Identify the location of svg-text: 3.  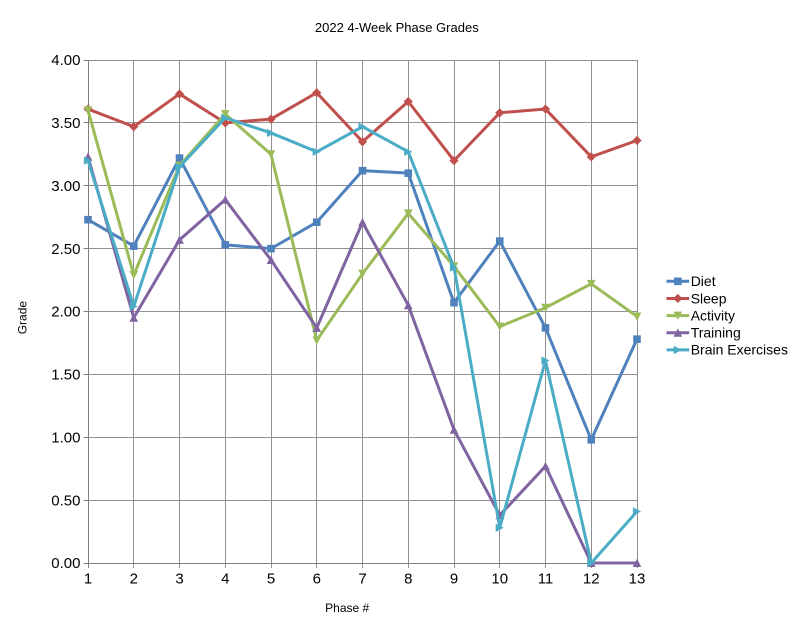
(179, 578).